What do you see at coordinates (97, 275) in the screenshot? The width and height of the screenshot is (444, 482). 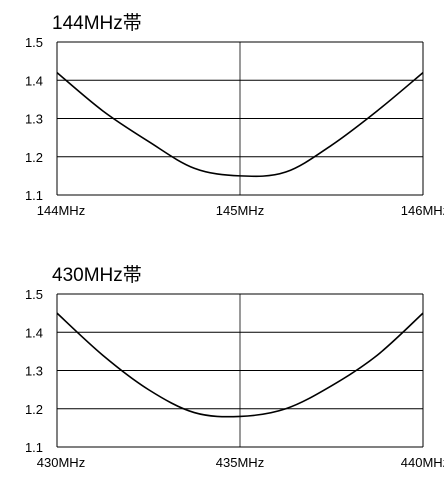 I see `chart-title: 430MHz帯` at bounding box center [97, 275].